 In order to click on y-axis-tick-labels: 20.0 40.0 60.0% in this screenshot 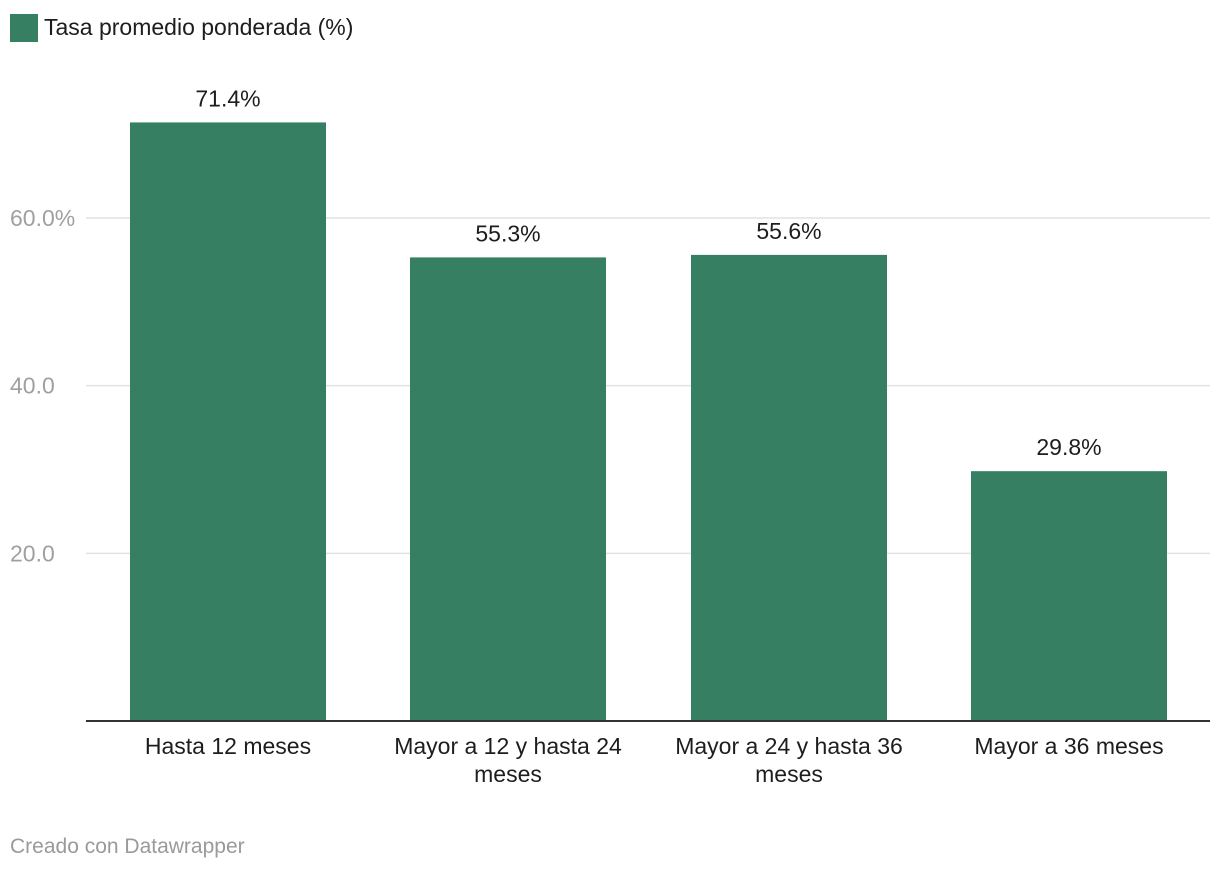, I will do `click(42, 385)`.